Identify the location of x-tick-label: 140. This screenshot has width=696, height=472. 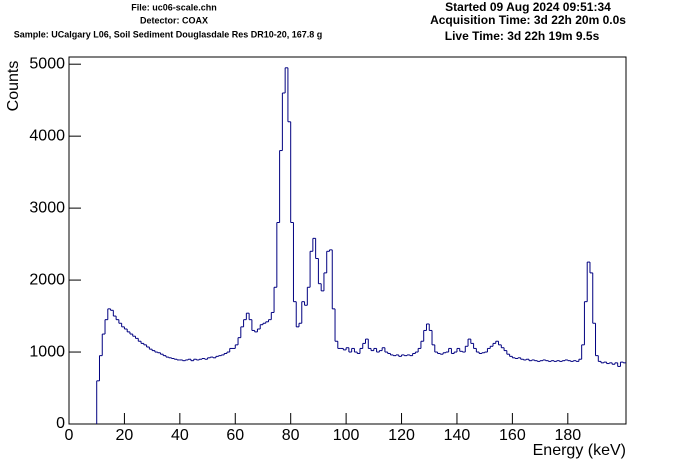
(457, 435).